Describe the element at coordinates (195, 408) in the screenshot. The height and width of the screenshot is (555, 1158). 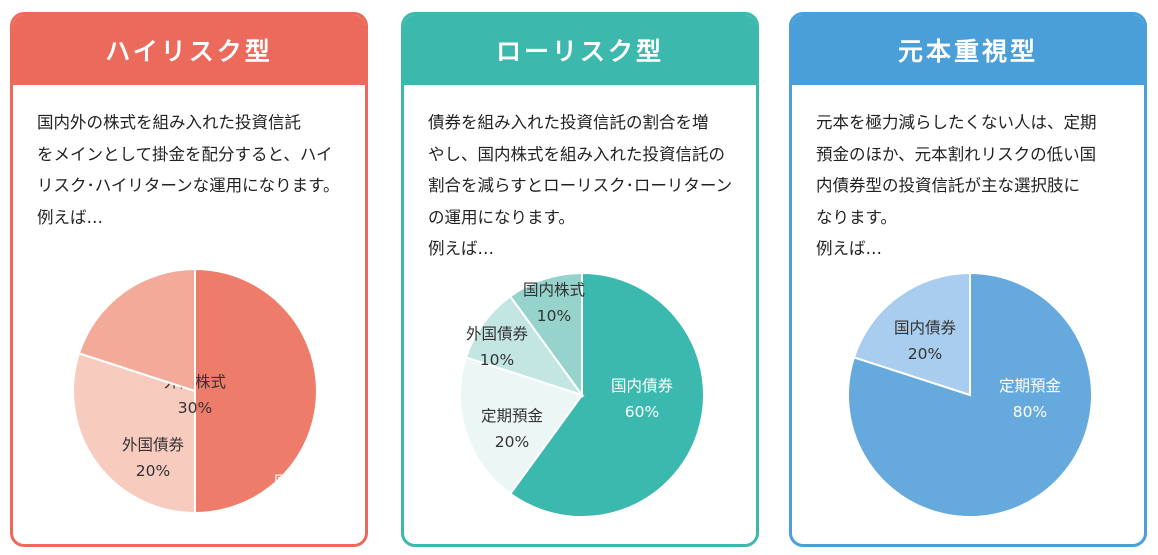
I see `slice-value-label: 30%` at that location.